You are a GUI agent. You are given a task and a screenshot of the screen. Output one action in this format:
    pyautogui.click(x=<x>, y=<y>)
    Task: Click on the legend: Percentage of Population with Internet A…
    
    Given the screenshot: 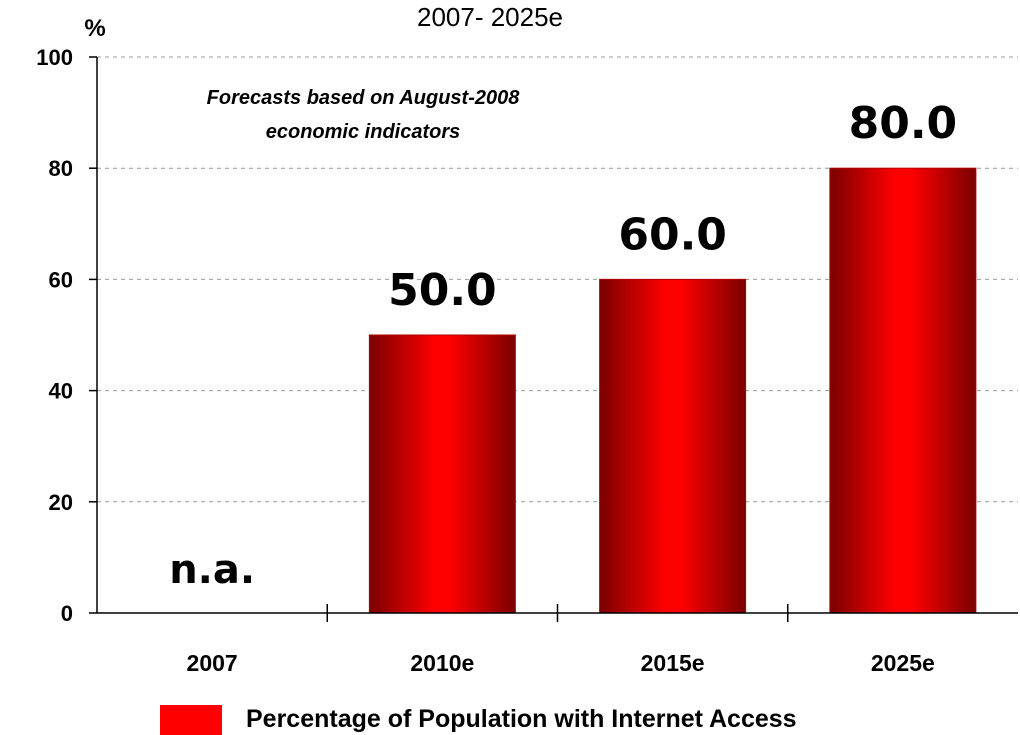 What is the action you would take?
    pyautogui.click(x=478, y=720)
    